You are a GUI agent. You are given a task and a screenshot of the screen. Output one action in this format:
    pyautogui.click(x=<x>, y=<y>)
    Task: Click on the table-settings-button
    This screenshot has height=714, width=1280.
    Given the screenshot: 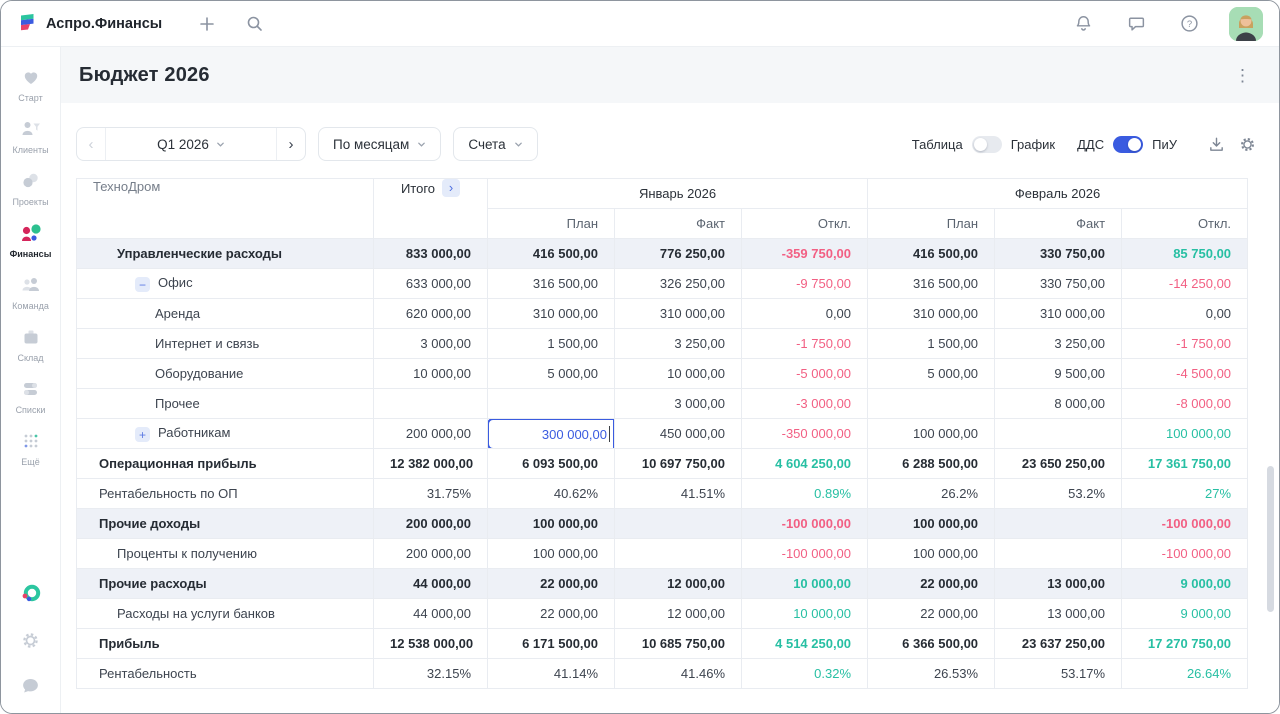 What is the action you would take?
    pyautogui.click(x=1247, y=144)
    